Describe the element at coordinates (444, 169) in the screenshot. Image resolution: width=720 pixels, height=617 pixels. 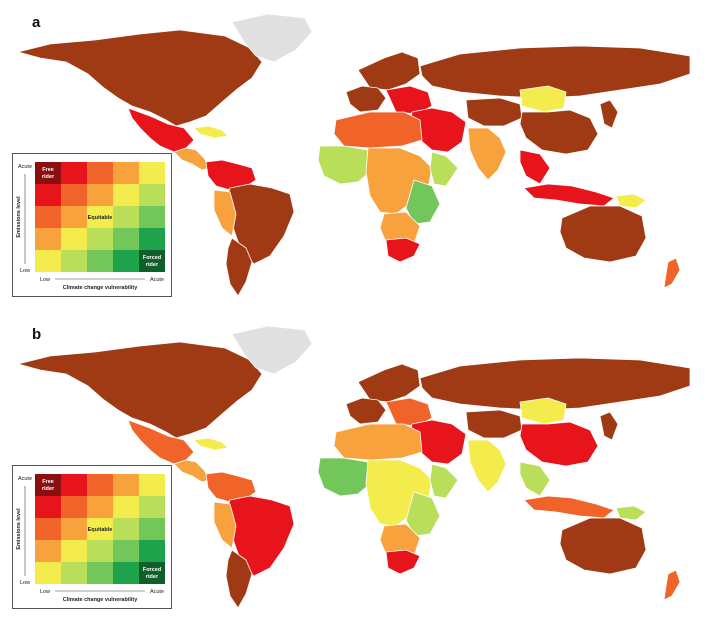
I see `country-region-horn-of-africa-a` at that location.